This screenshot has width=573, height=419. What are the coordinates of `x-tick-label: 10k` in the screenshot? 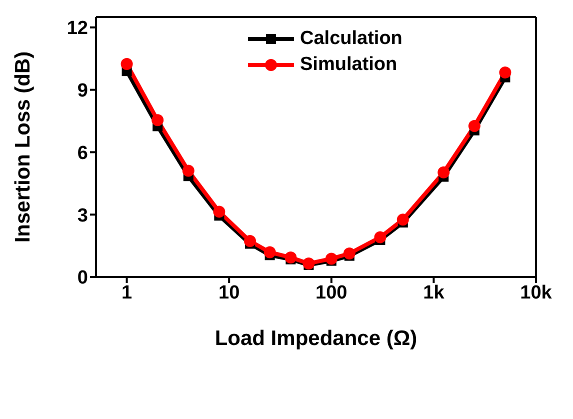 It's located at (536, 293).